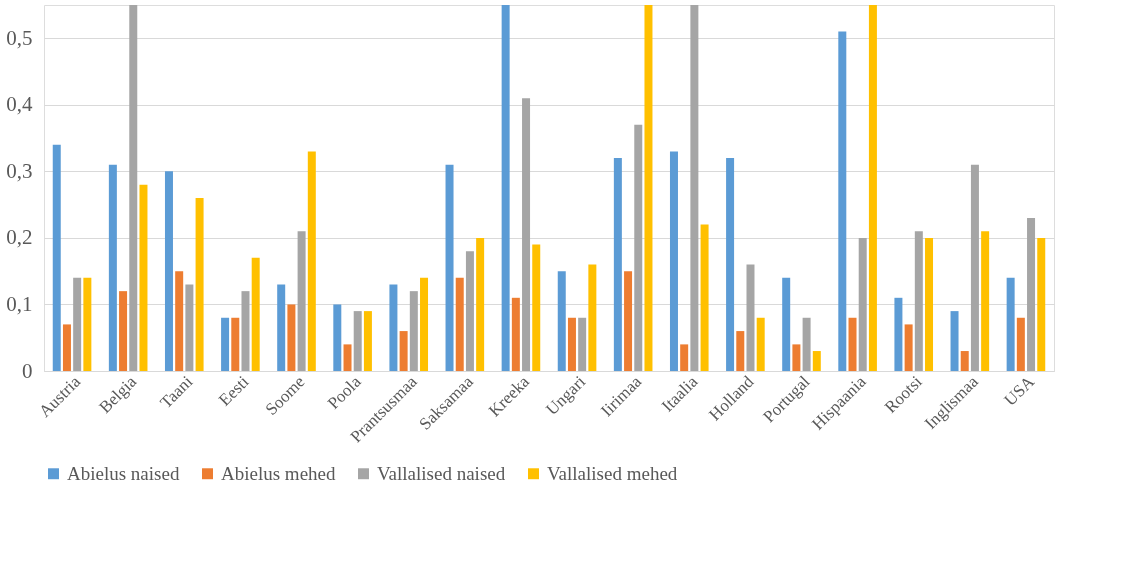 Image resolution: width=1125 pixels, height=583 pixels. Describe the element at coordinates (19, 237) in the screenshot. I see `y-tick-label: 0,2` at that location.